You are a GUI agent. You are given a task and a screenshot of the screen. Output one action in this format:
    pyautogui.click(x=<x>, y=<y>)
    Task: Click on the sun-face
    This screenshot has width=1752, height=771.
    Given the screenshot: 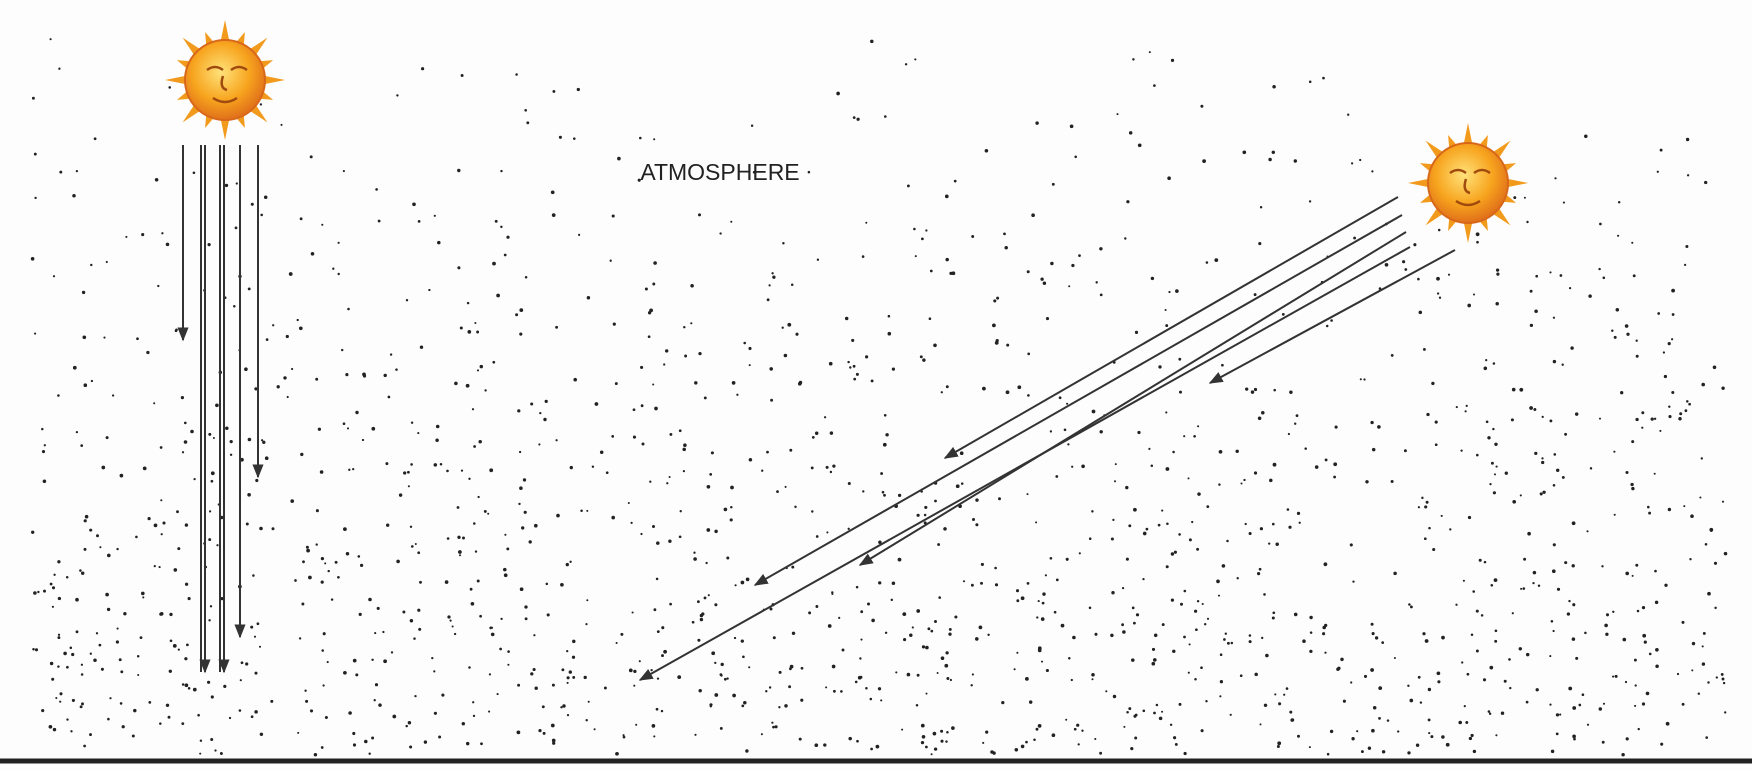 What is the action you would take?
    pyautogui.click(x=227, y=84)
    